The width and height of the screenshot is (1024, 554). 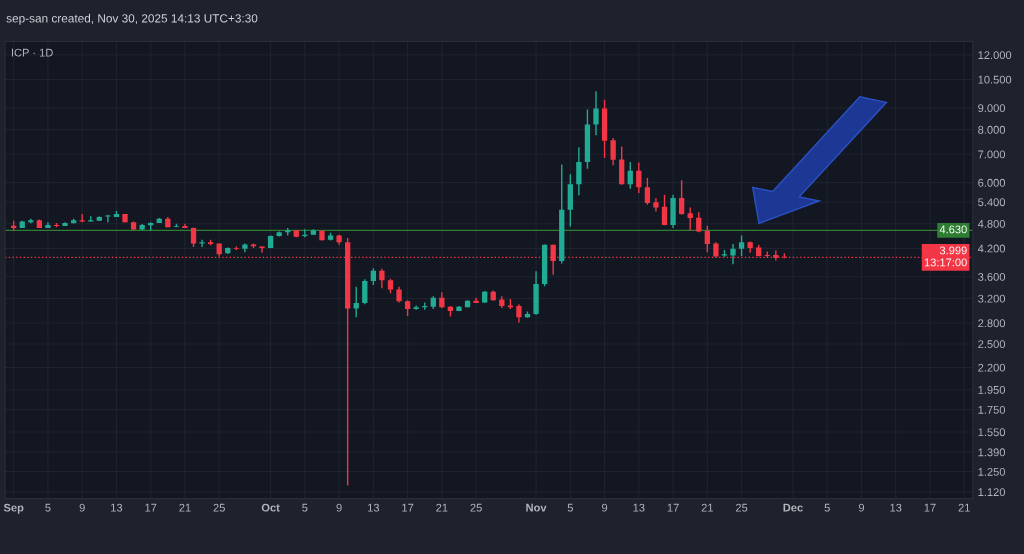 What do you see at coordinates (995, 55) in the screenshot?
I see `y-tick-label: 12.000` at bounding box center [995, 55].